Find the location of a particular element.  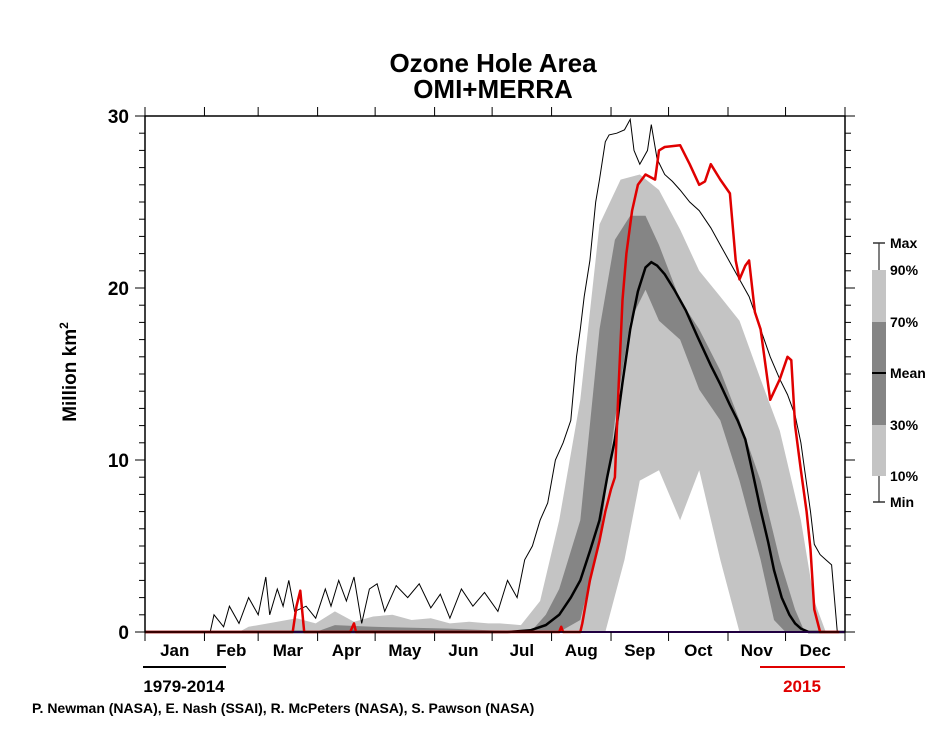

y-tick-label: 10 is located at coordinates (118, 461).